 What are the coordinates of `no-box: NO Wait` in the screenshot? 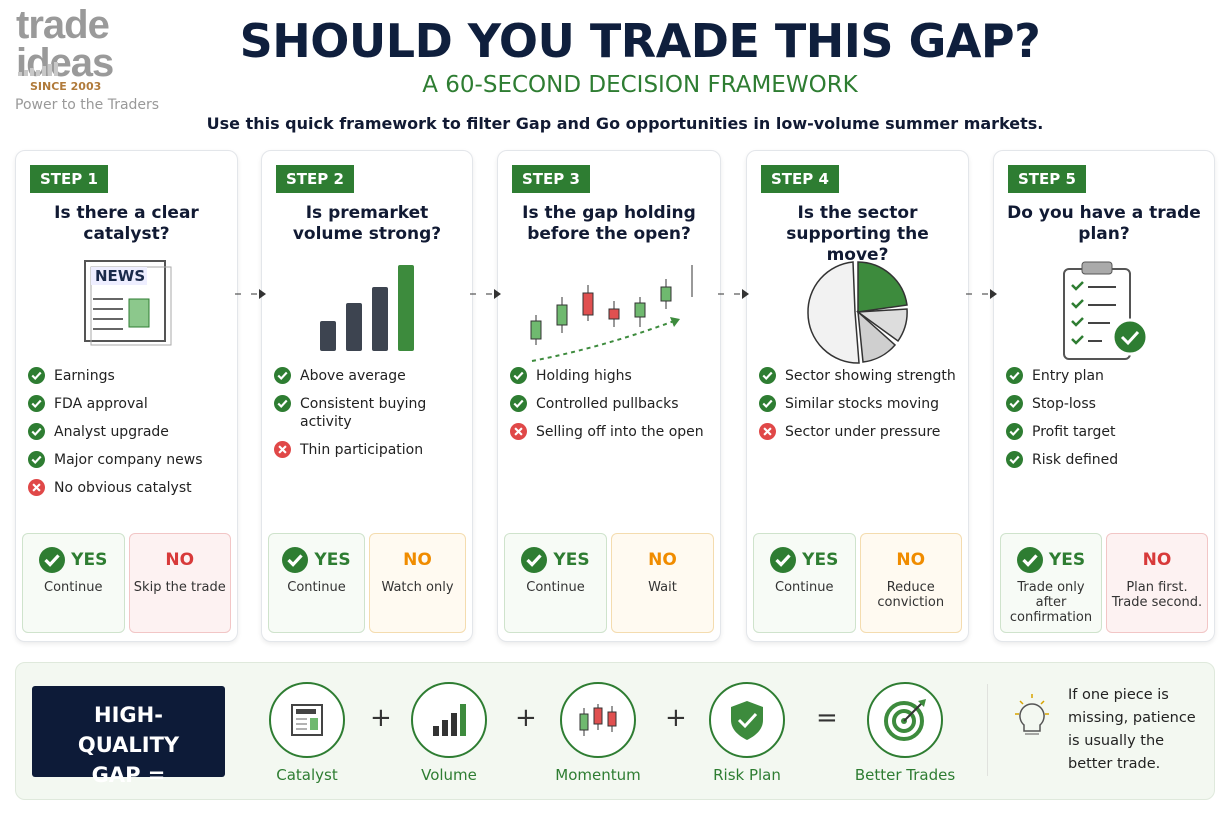 It's located at (662, 583).